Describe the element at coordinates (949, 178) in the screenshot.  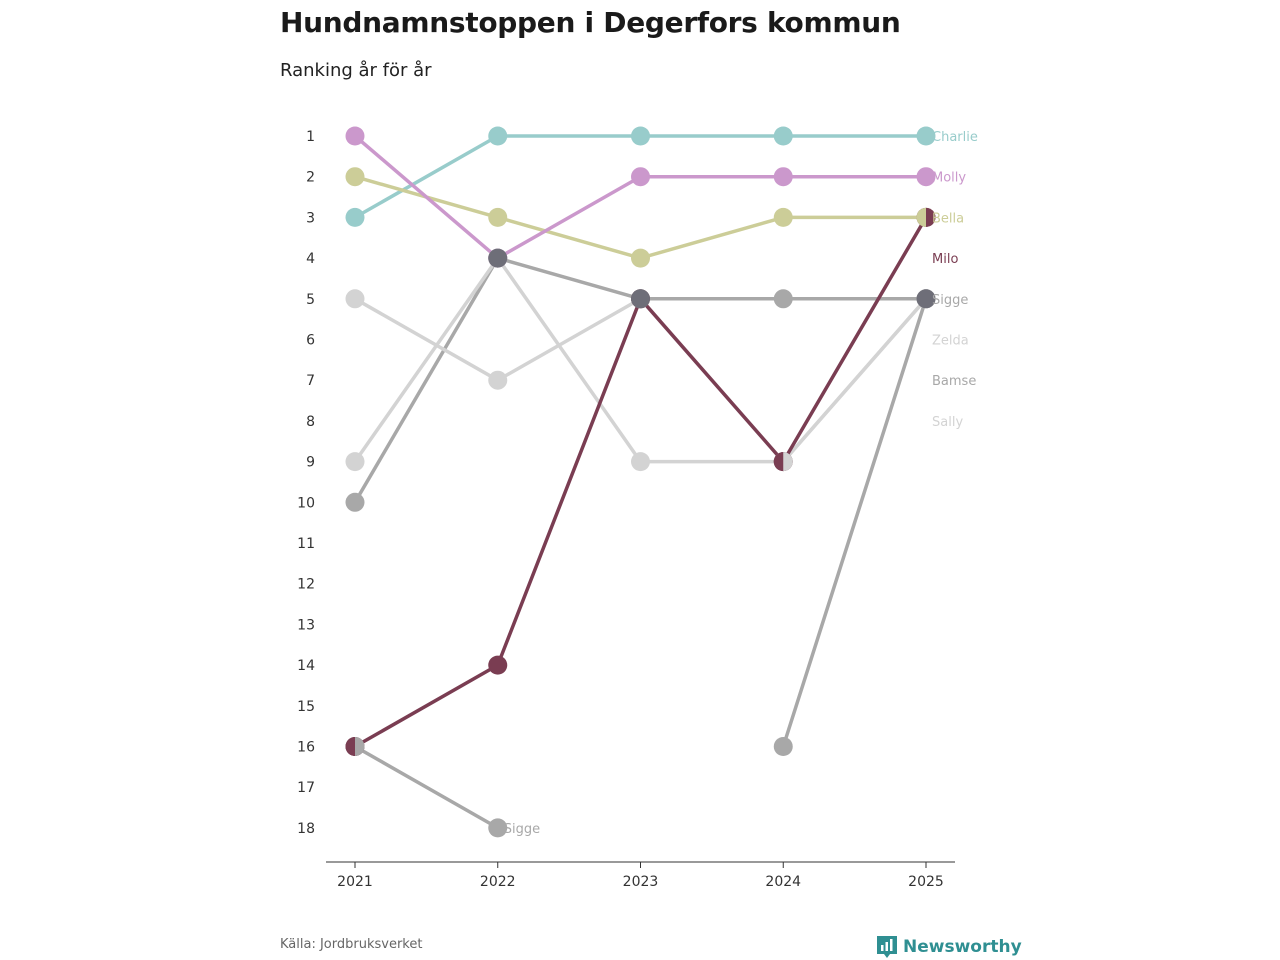
I see `series-label-molly: Molly` at that location.